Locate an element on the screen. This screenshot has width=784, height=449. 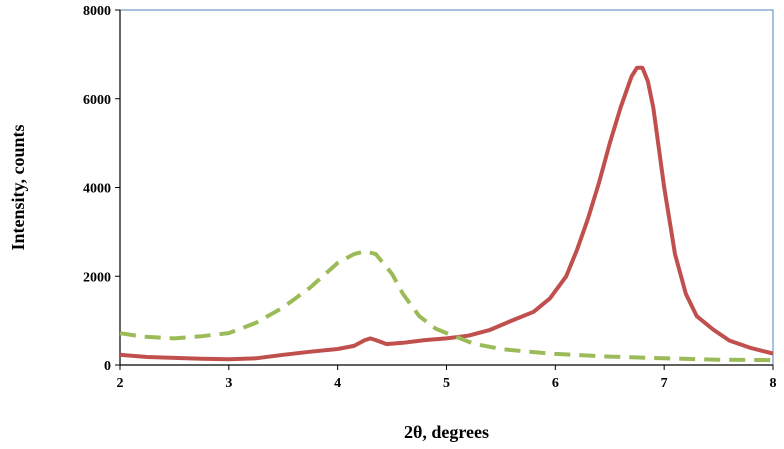
y-tick-label: 2000 is located at coordinates (97, 277).